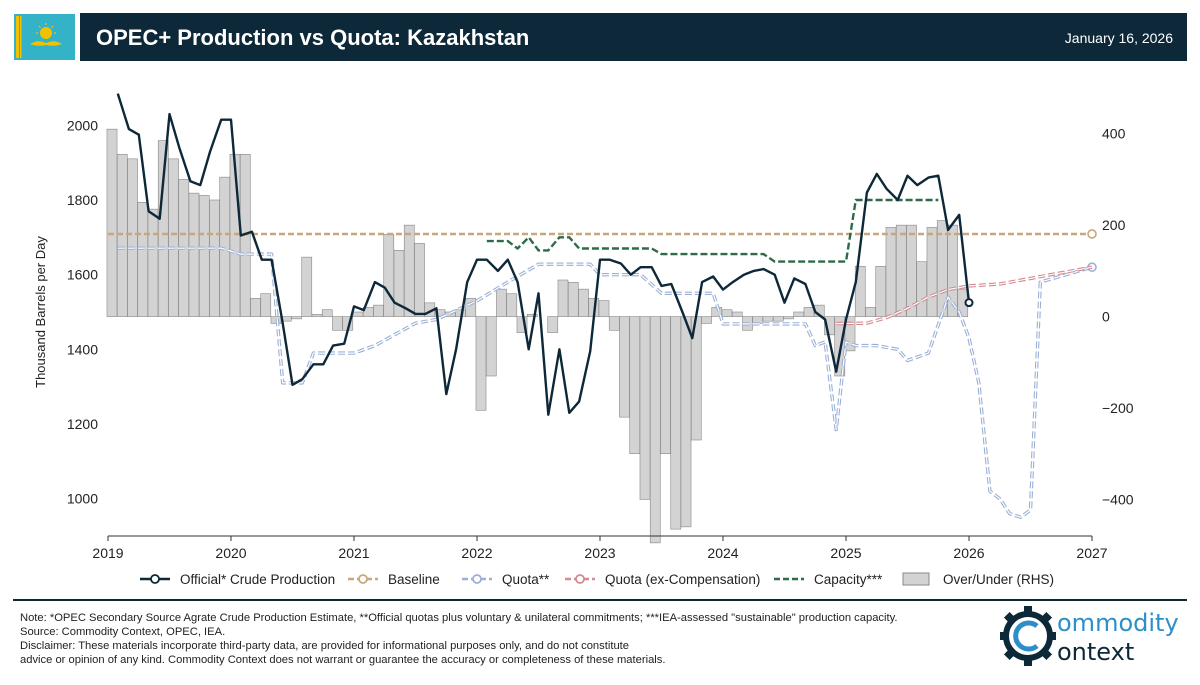 The image size is (1200, 685). What do you see at coordinates (845, 553) in the screenshot?
I see `x-tick-label: 2025` at bounding box center [845, 553].